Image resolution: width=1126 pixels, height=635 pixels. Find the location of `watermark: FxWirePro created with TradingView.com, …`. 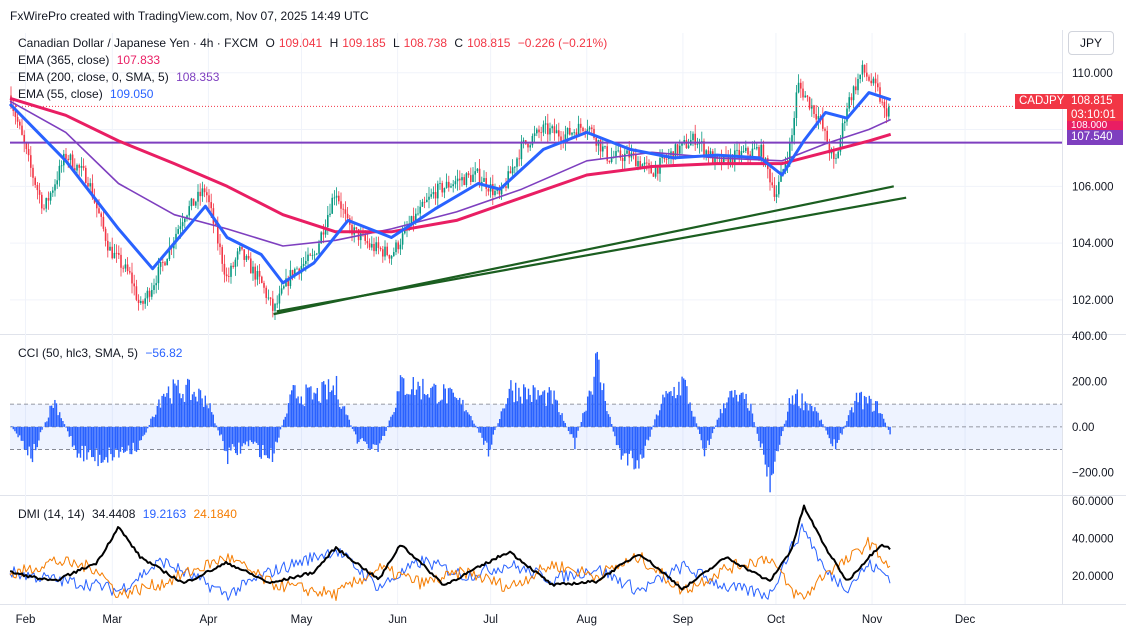

watermark: FxWirePro created with TradingView.com, … is located at coordinates (189, 16).